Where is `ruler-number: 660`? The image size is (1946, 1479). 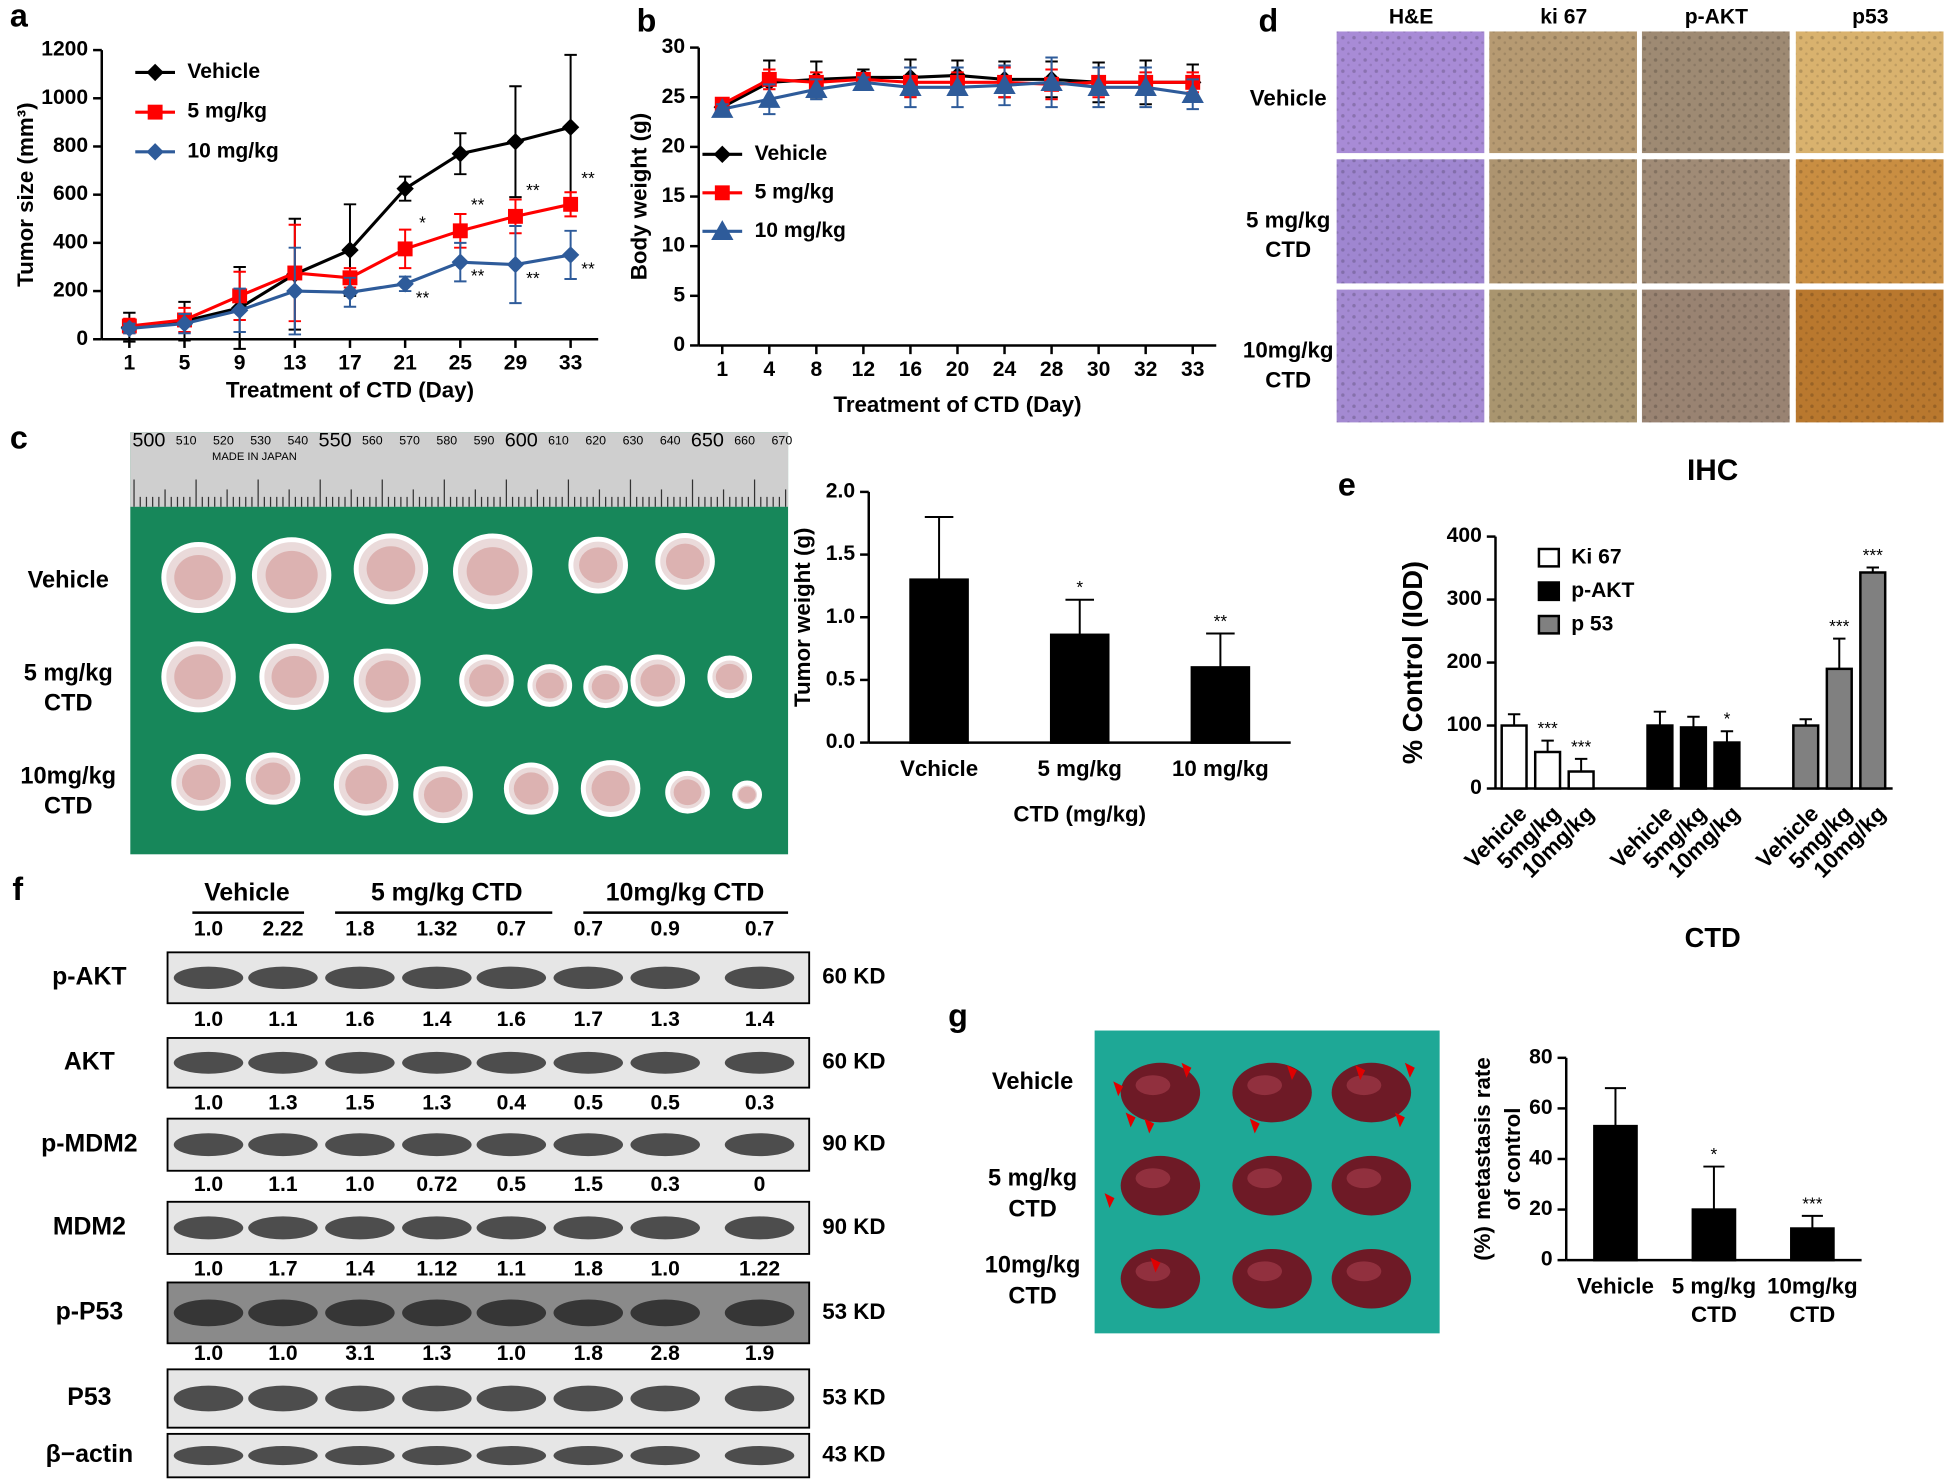 ruler-number: 660 is located at coordinates (744, 440).